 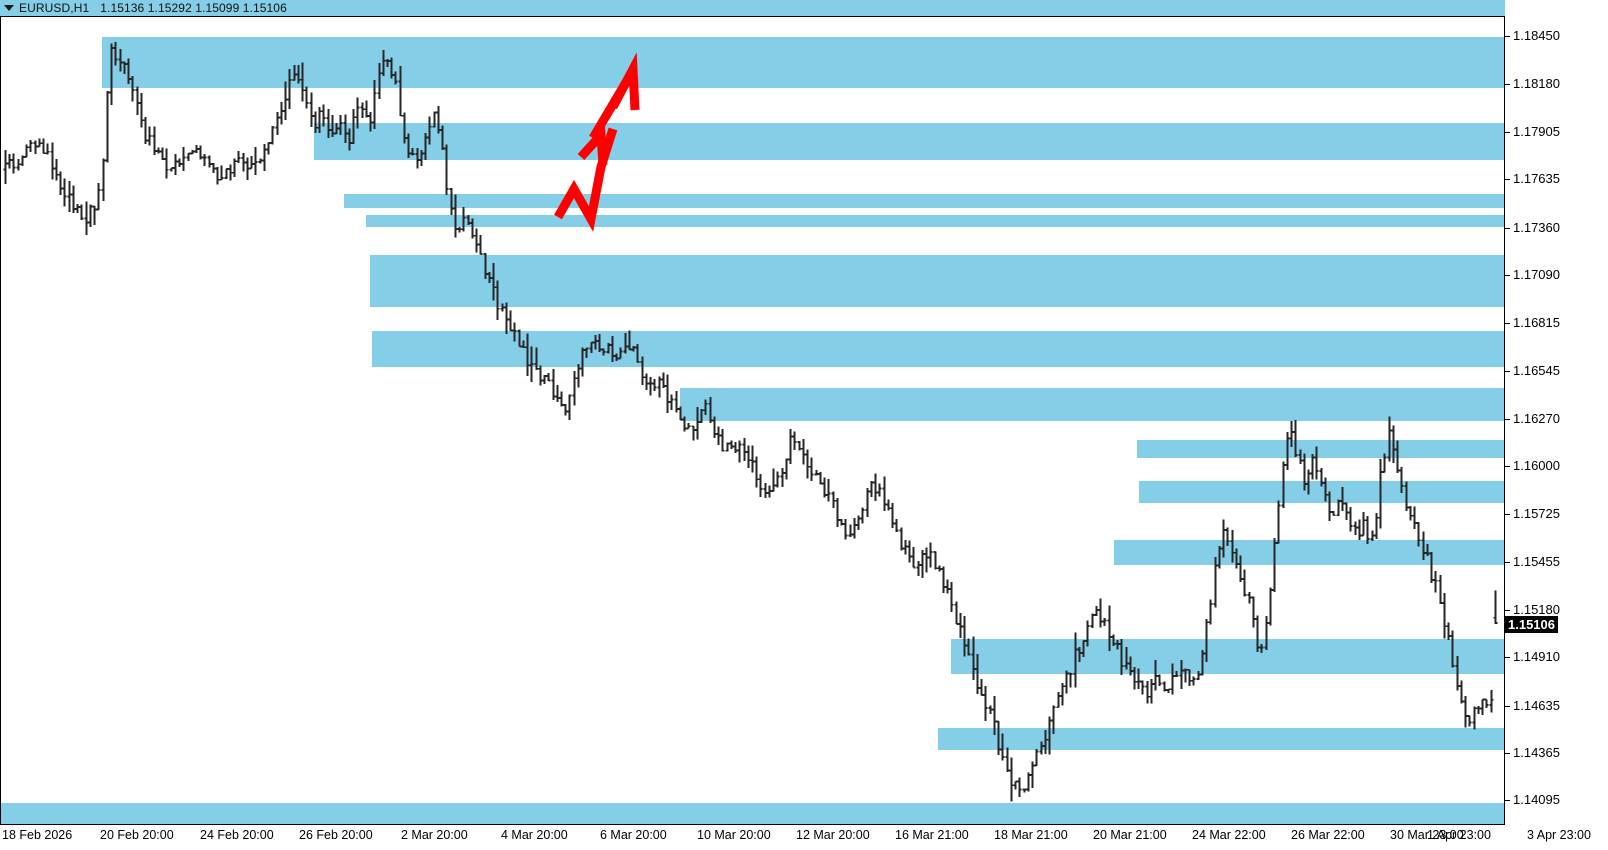 I want to click on price-axis-label: 1.16000, so click(x=1532, y=466).